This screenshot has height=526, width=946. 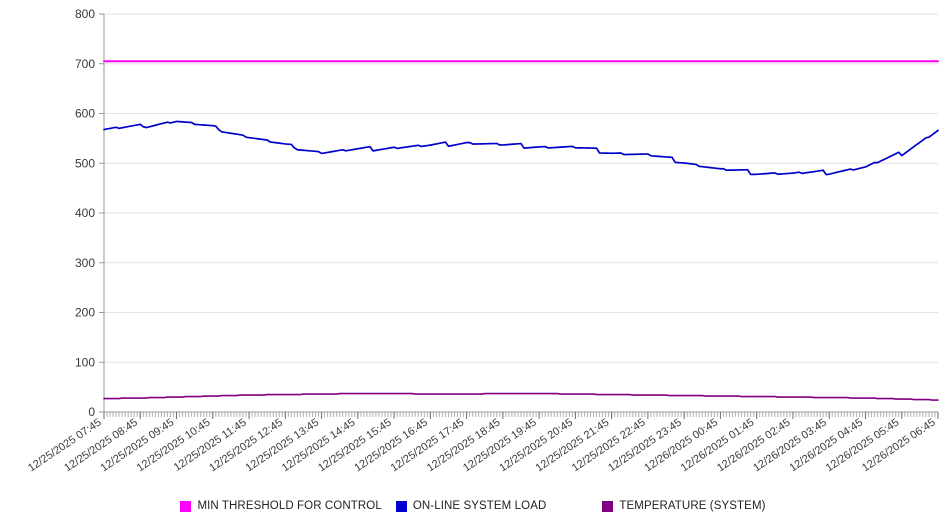 I want to click on y-axis-tick-label: 0, so click(x=91, y=412).